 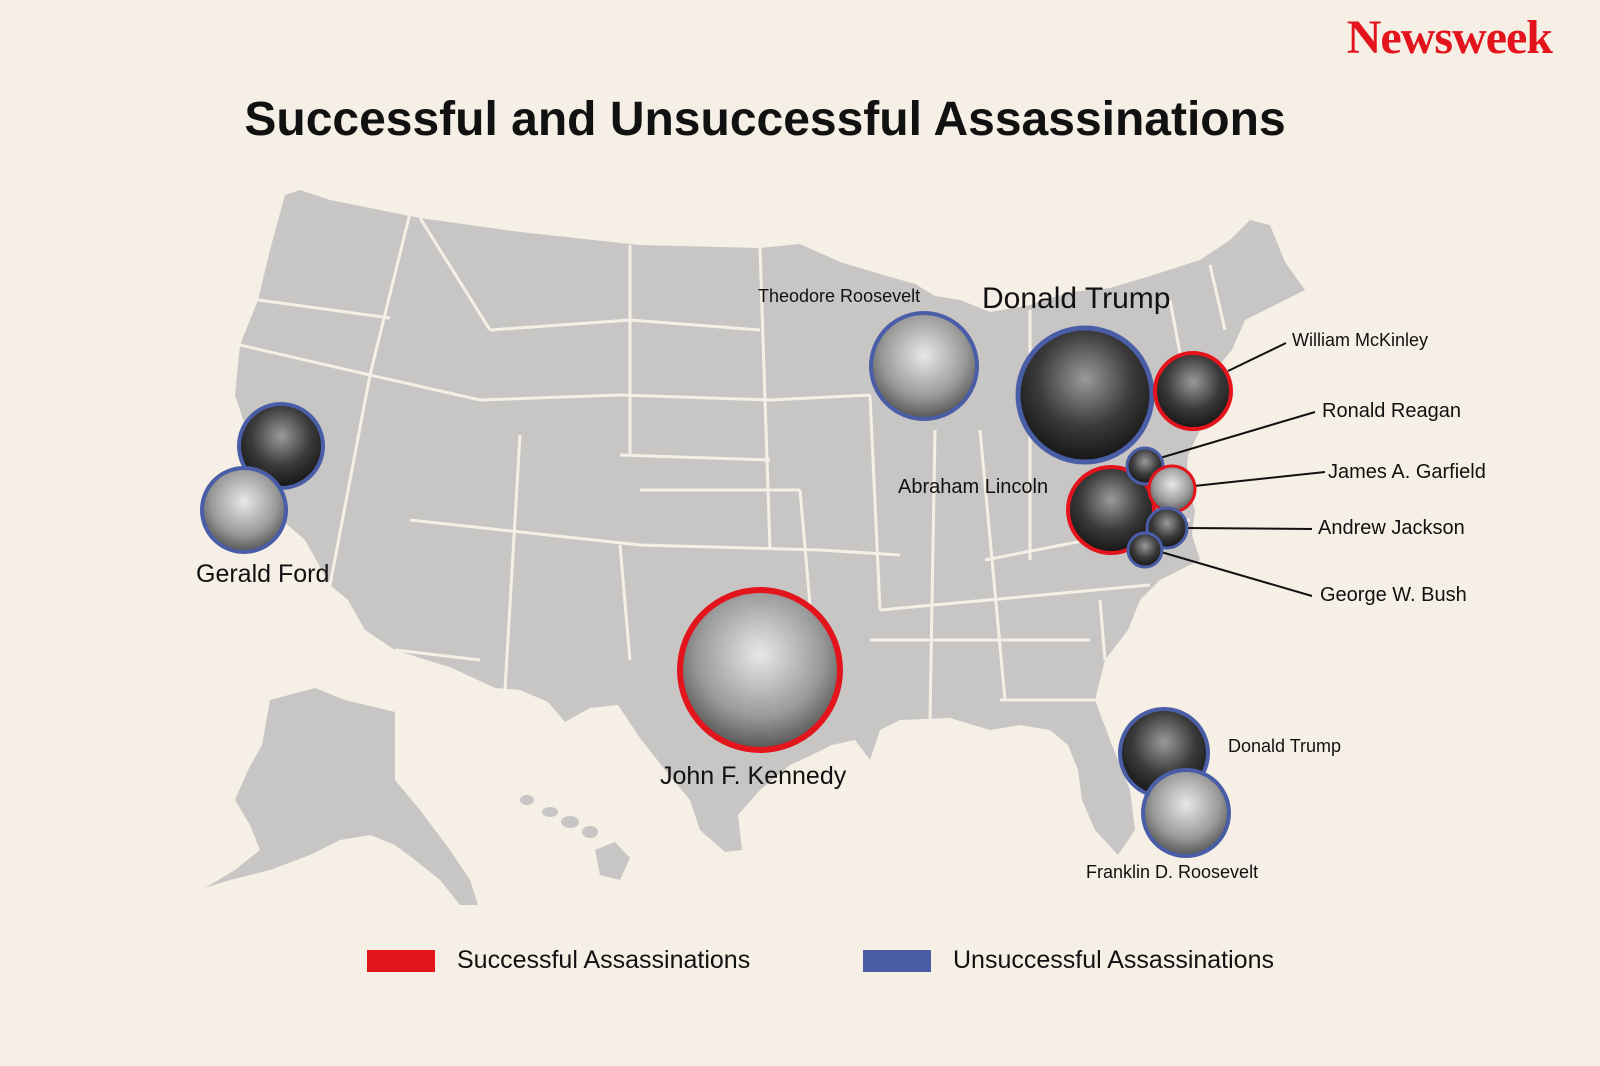 I want to click on marker-john-kennedy, so click(x=760, y=670).